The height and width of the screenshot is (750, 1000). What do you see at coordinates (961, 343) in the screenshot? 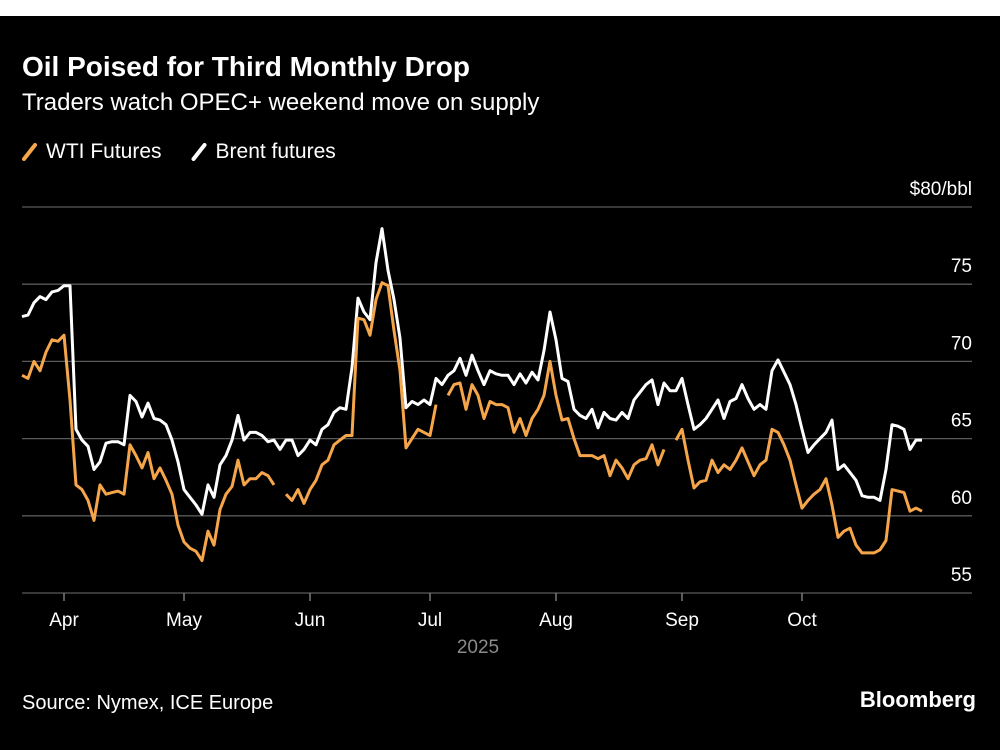
I see `y-tick-label: 70` at bounding box center [961, 343].